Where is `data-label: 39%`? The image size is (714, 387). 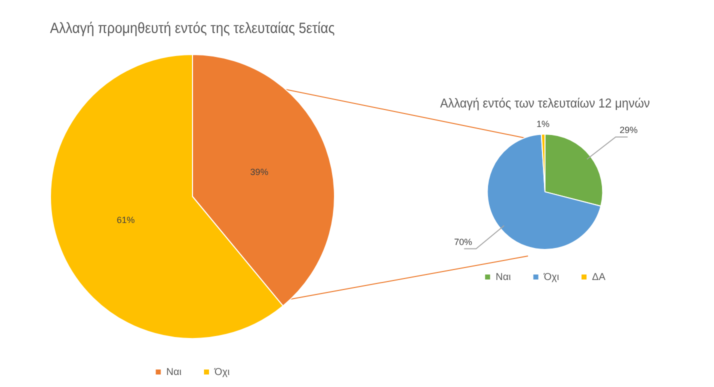 data-label: 39% is located at coordinates (259, 171).